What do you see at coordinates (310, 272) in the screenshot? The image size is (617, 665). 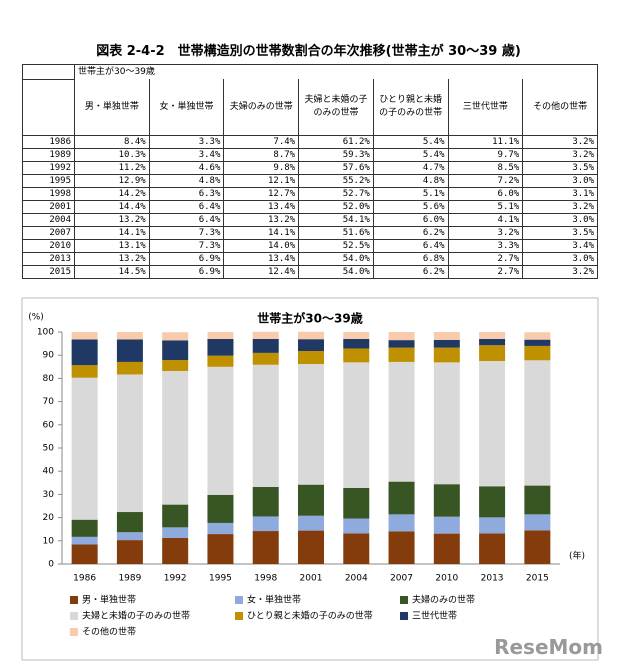 I see `table-row: 2015 14.5% 6.9% 12.4% 54.0% 6.2% 2.7% 3.2%` at bounding box center [310, 272].